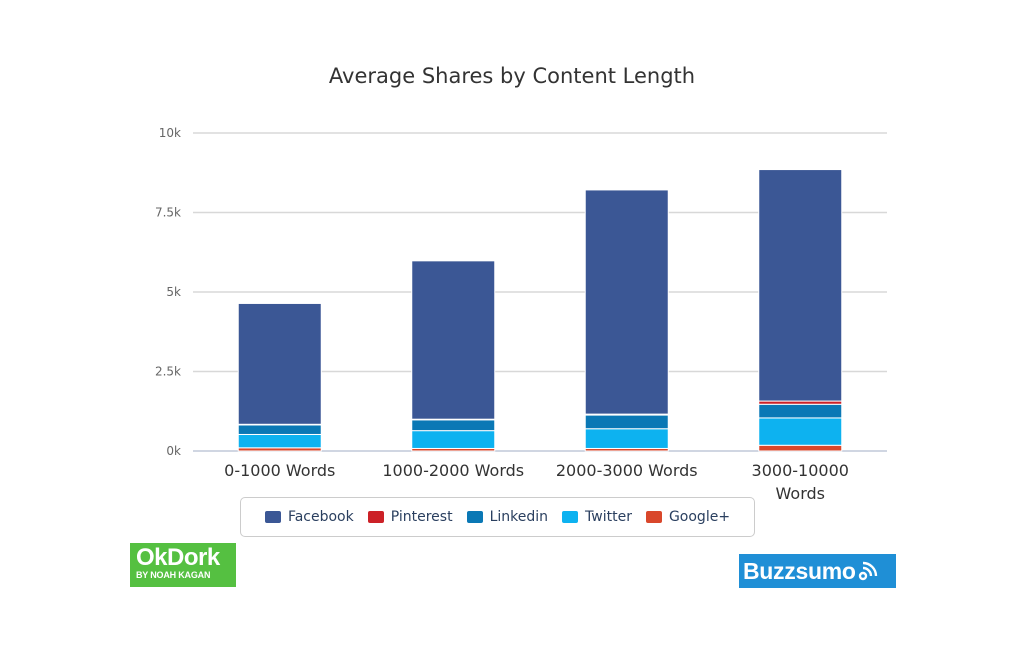 Image resolution: width=1024 pixels, height=670 pixels. I want to click on bar-segment-google-, so click(800, 448).